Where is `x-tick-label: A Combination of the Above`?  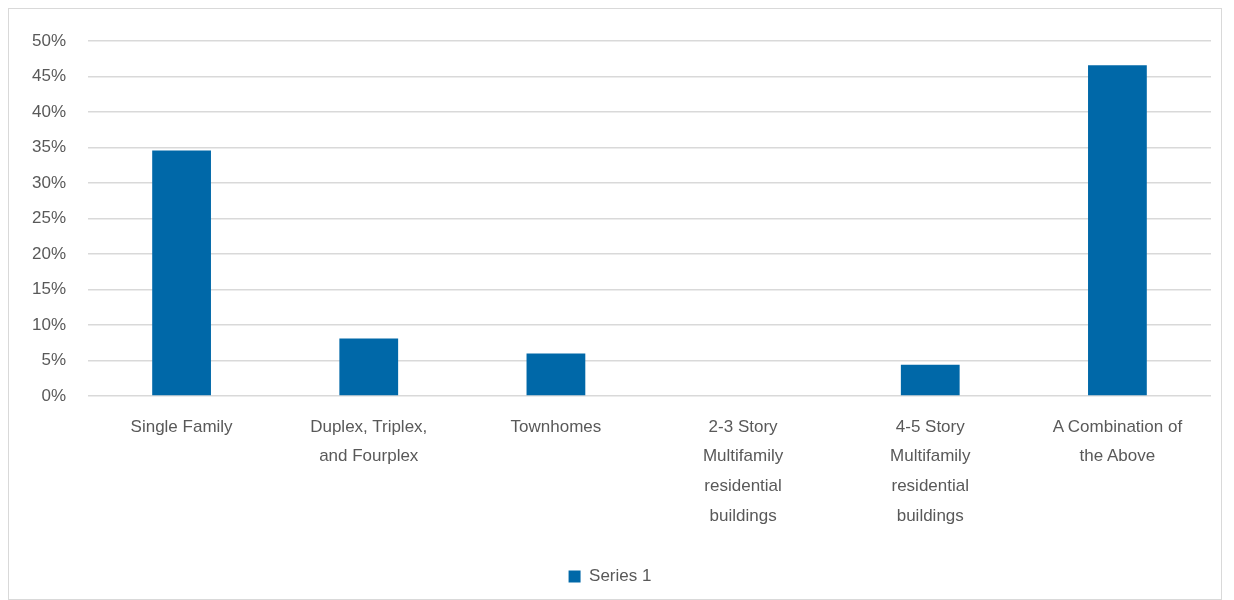
x-tick-label: A Combination of the Above is located at coordinates (1117, 441).